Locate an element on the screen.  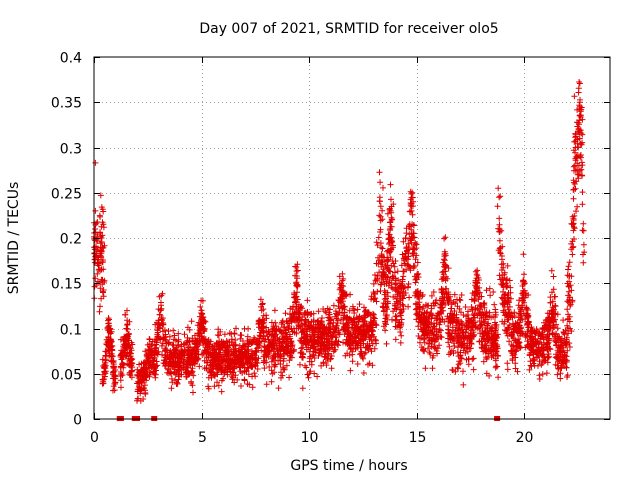
x-tick-label: 15 is located at coordinates (418, 438).